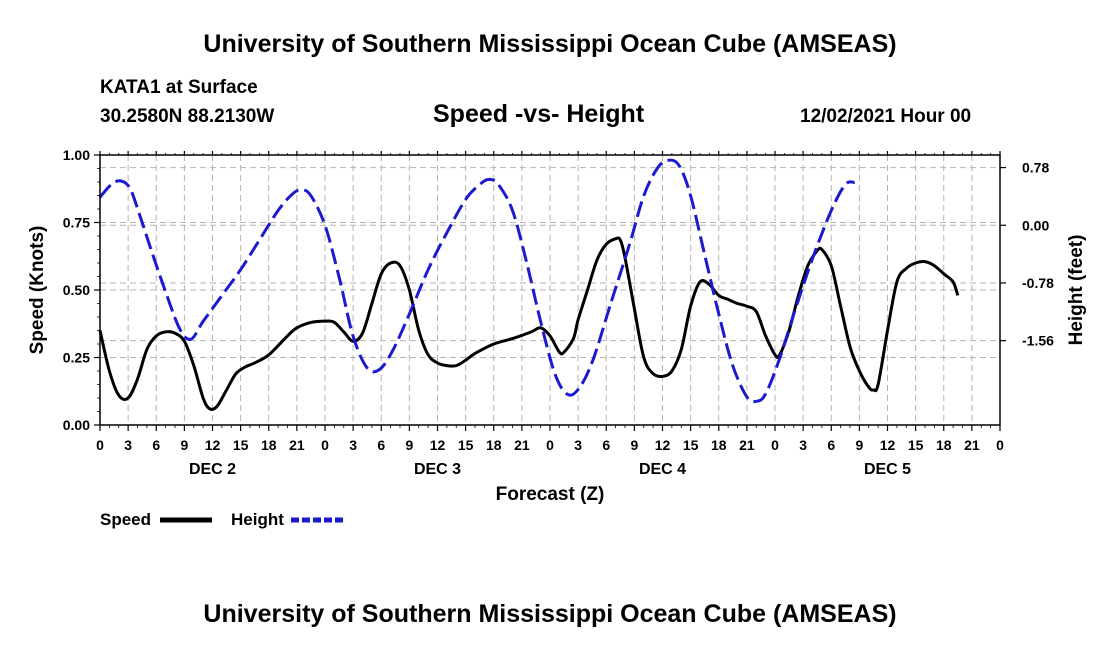 The width and height of the screenshot is (1100, 650). I want to click on legend-height-label: Height, so click(257, 519).